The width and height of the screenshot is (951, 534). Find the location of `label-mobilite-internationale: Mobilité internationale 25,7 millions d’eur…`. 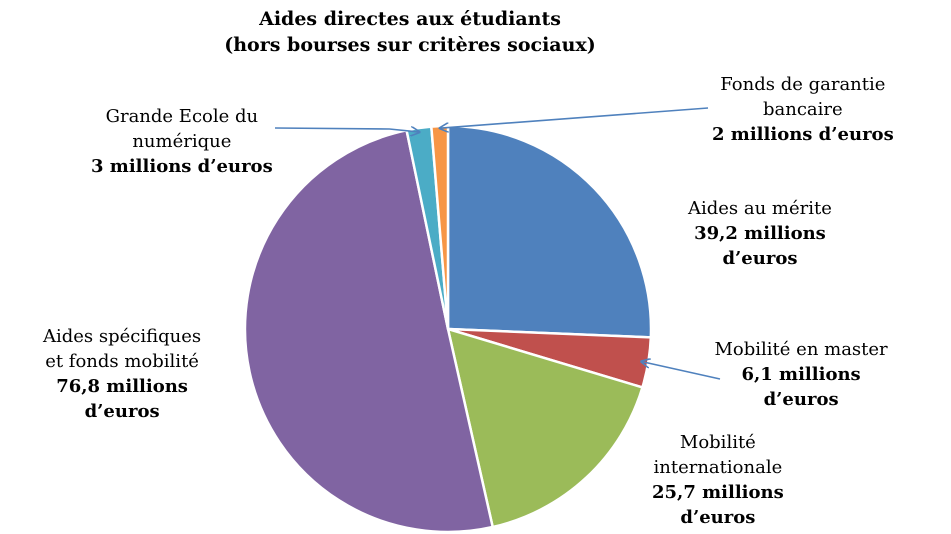

label-mobilite-internationale: Mobilité internationale 25,7 millions d’eur… is located at coordinates (718, 480).